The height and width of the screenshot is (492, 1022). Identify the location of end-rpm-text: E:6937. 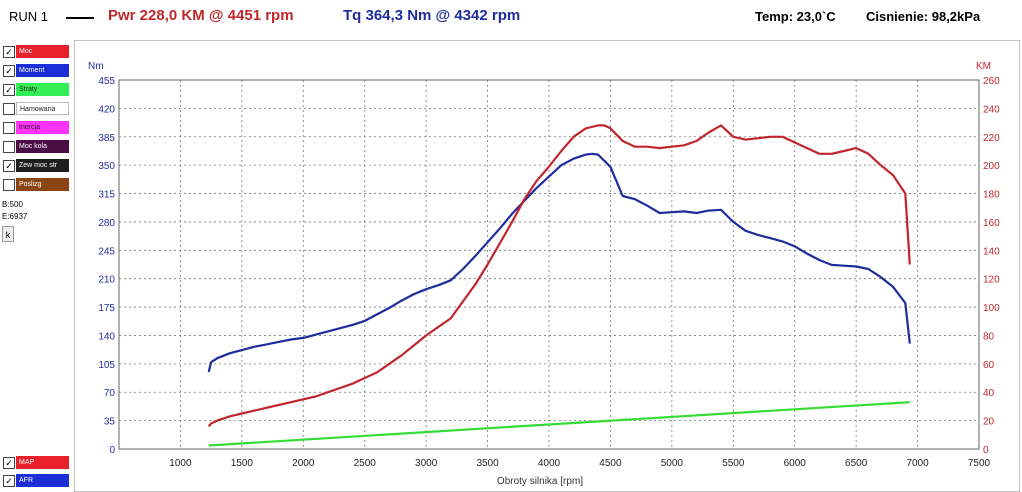
(15, 216).